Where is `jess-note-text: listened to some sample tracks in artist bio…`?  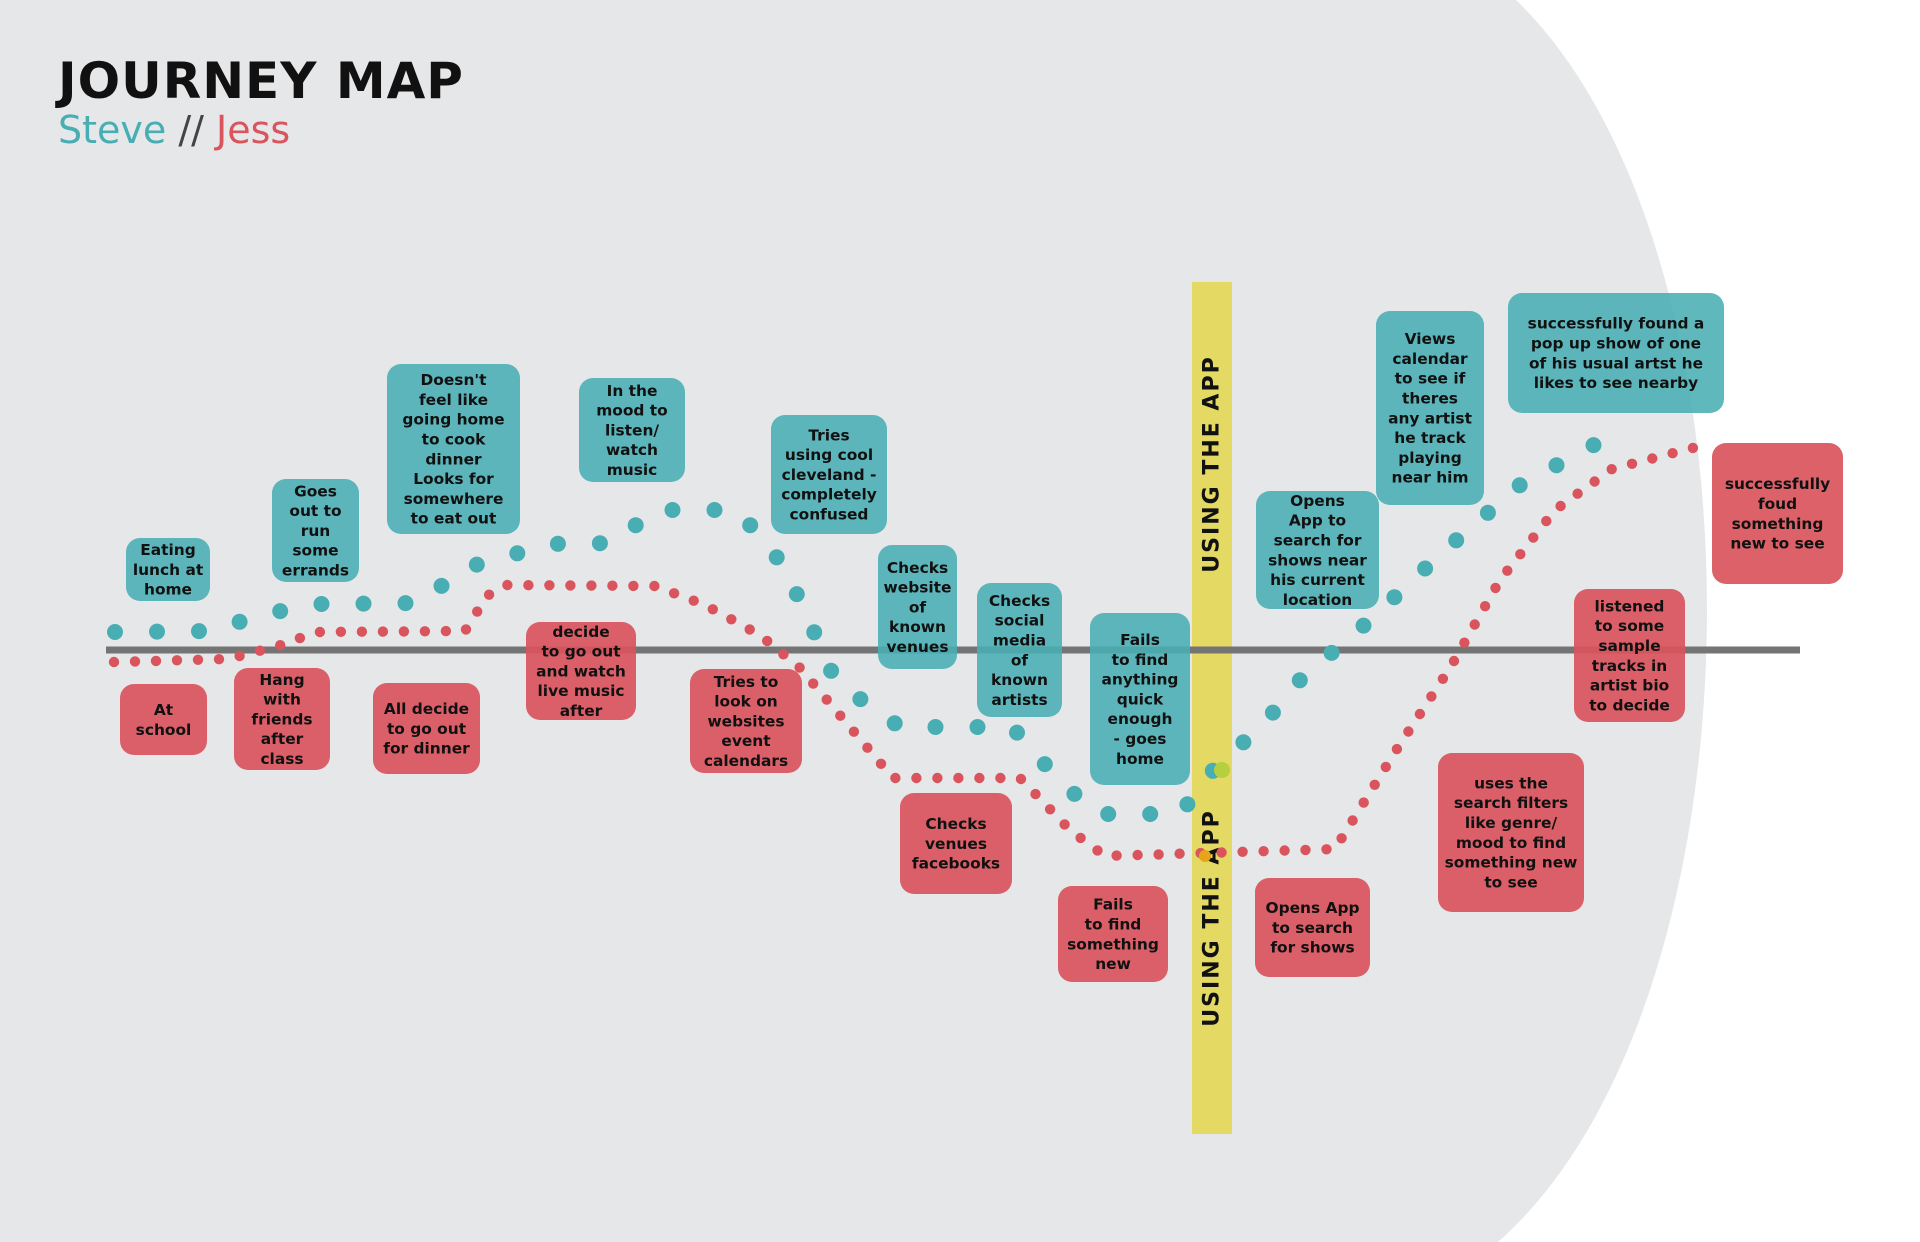 jess-note-text: listened to some sample tracks in artist bio… is located at coordinates (1629, 655).